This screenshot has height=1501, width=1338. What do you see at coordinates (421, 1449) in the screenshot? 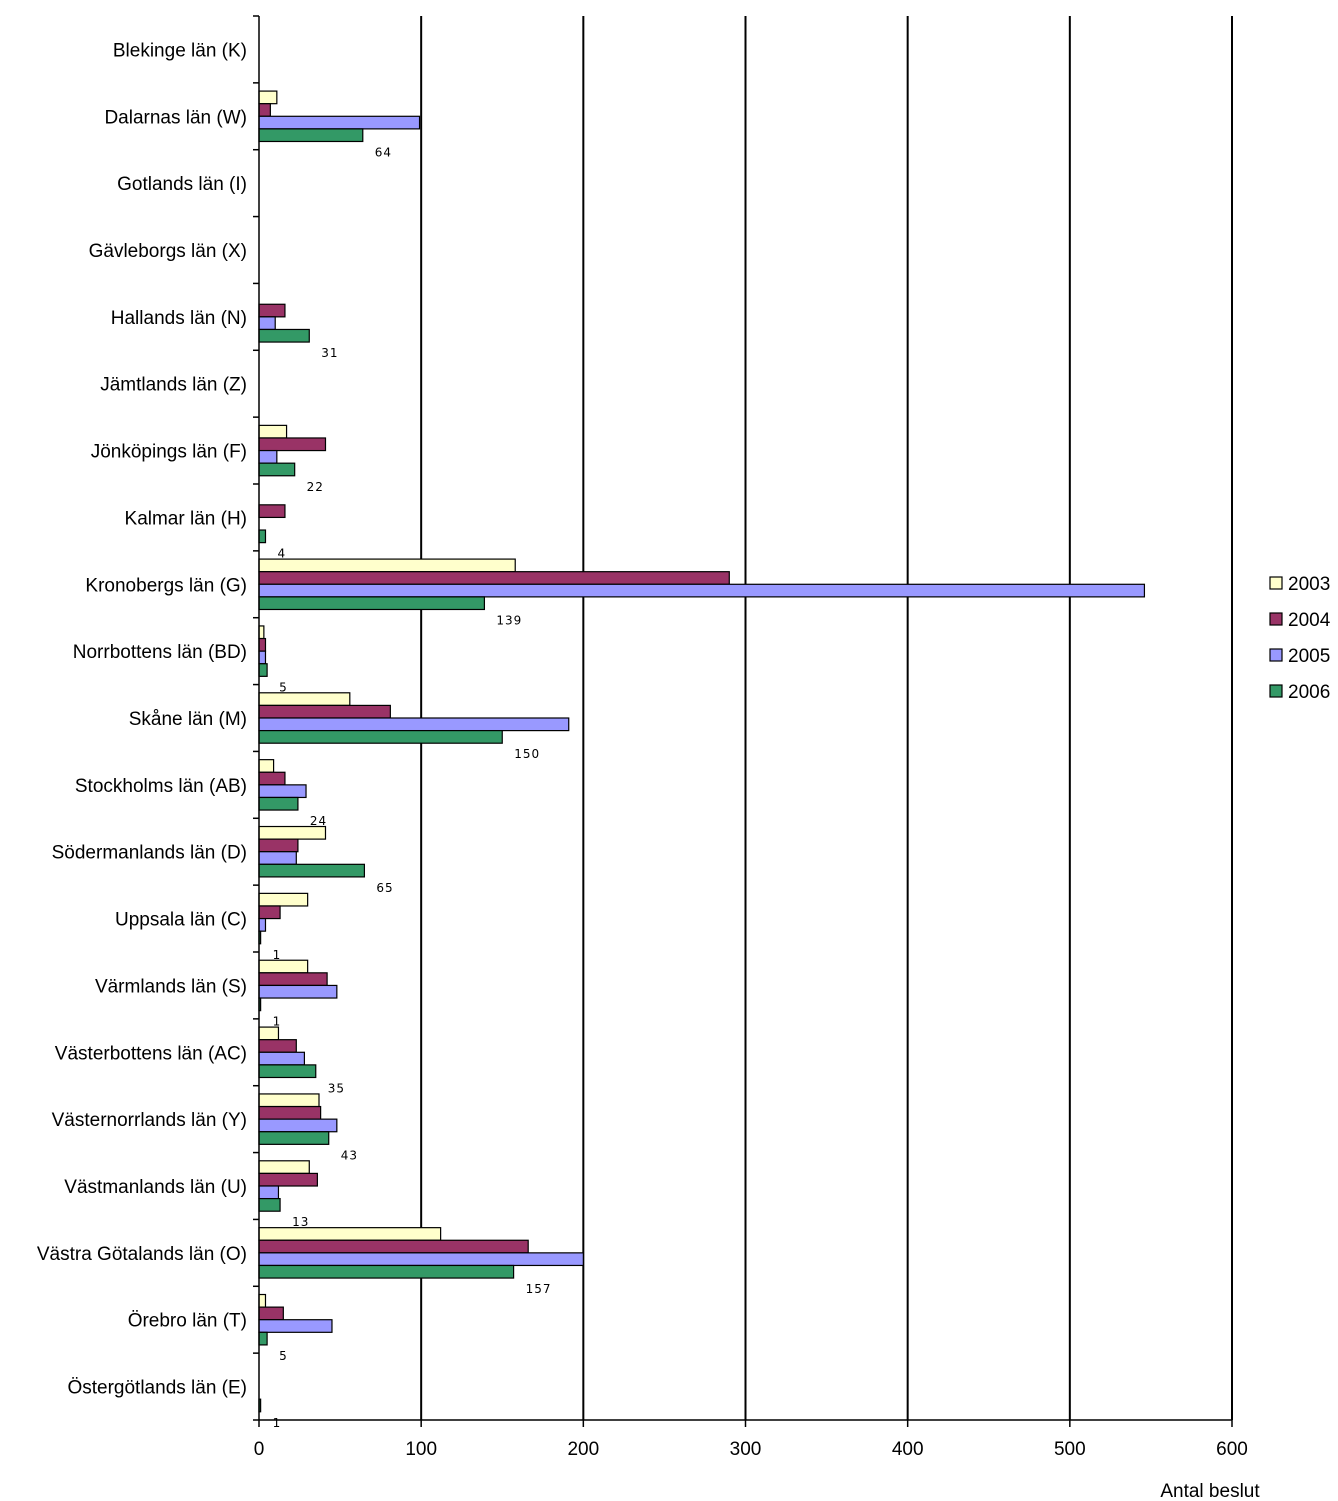
I see `x-tick-label: 100` at bounding box center [421, 1449].